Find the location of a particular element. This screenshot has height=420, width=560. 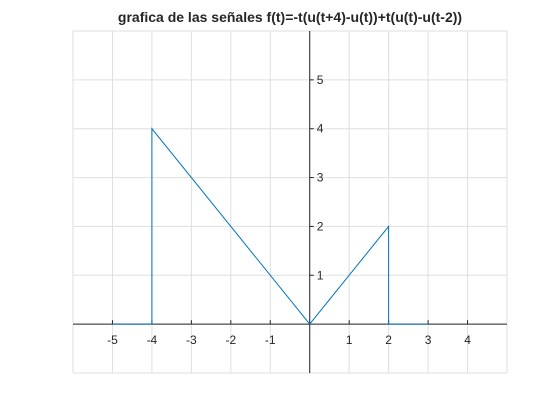

x-tick-label: -3 is located at coordinates (191, 340).